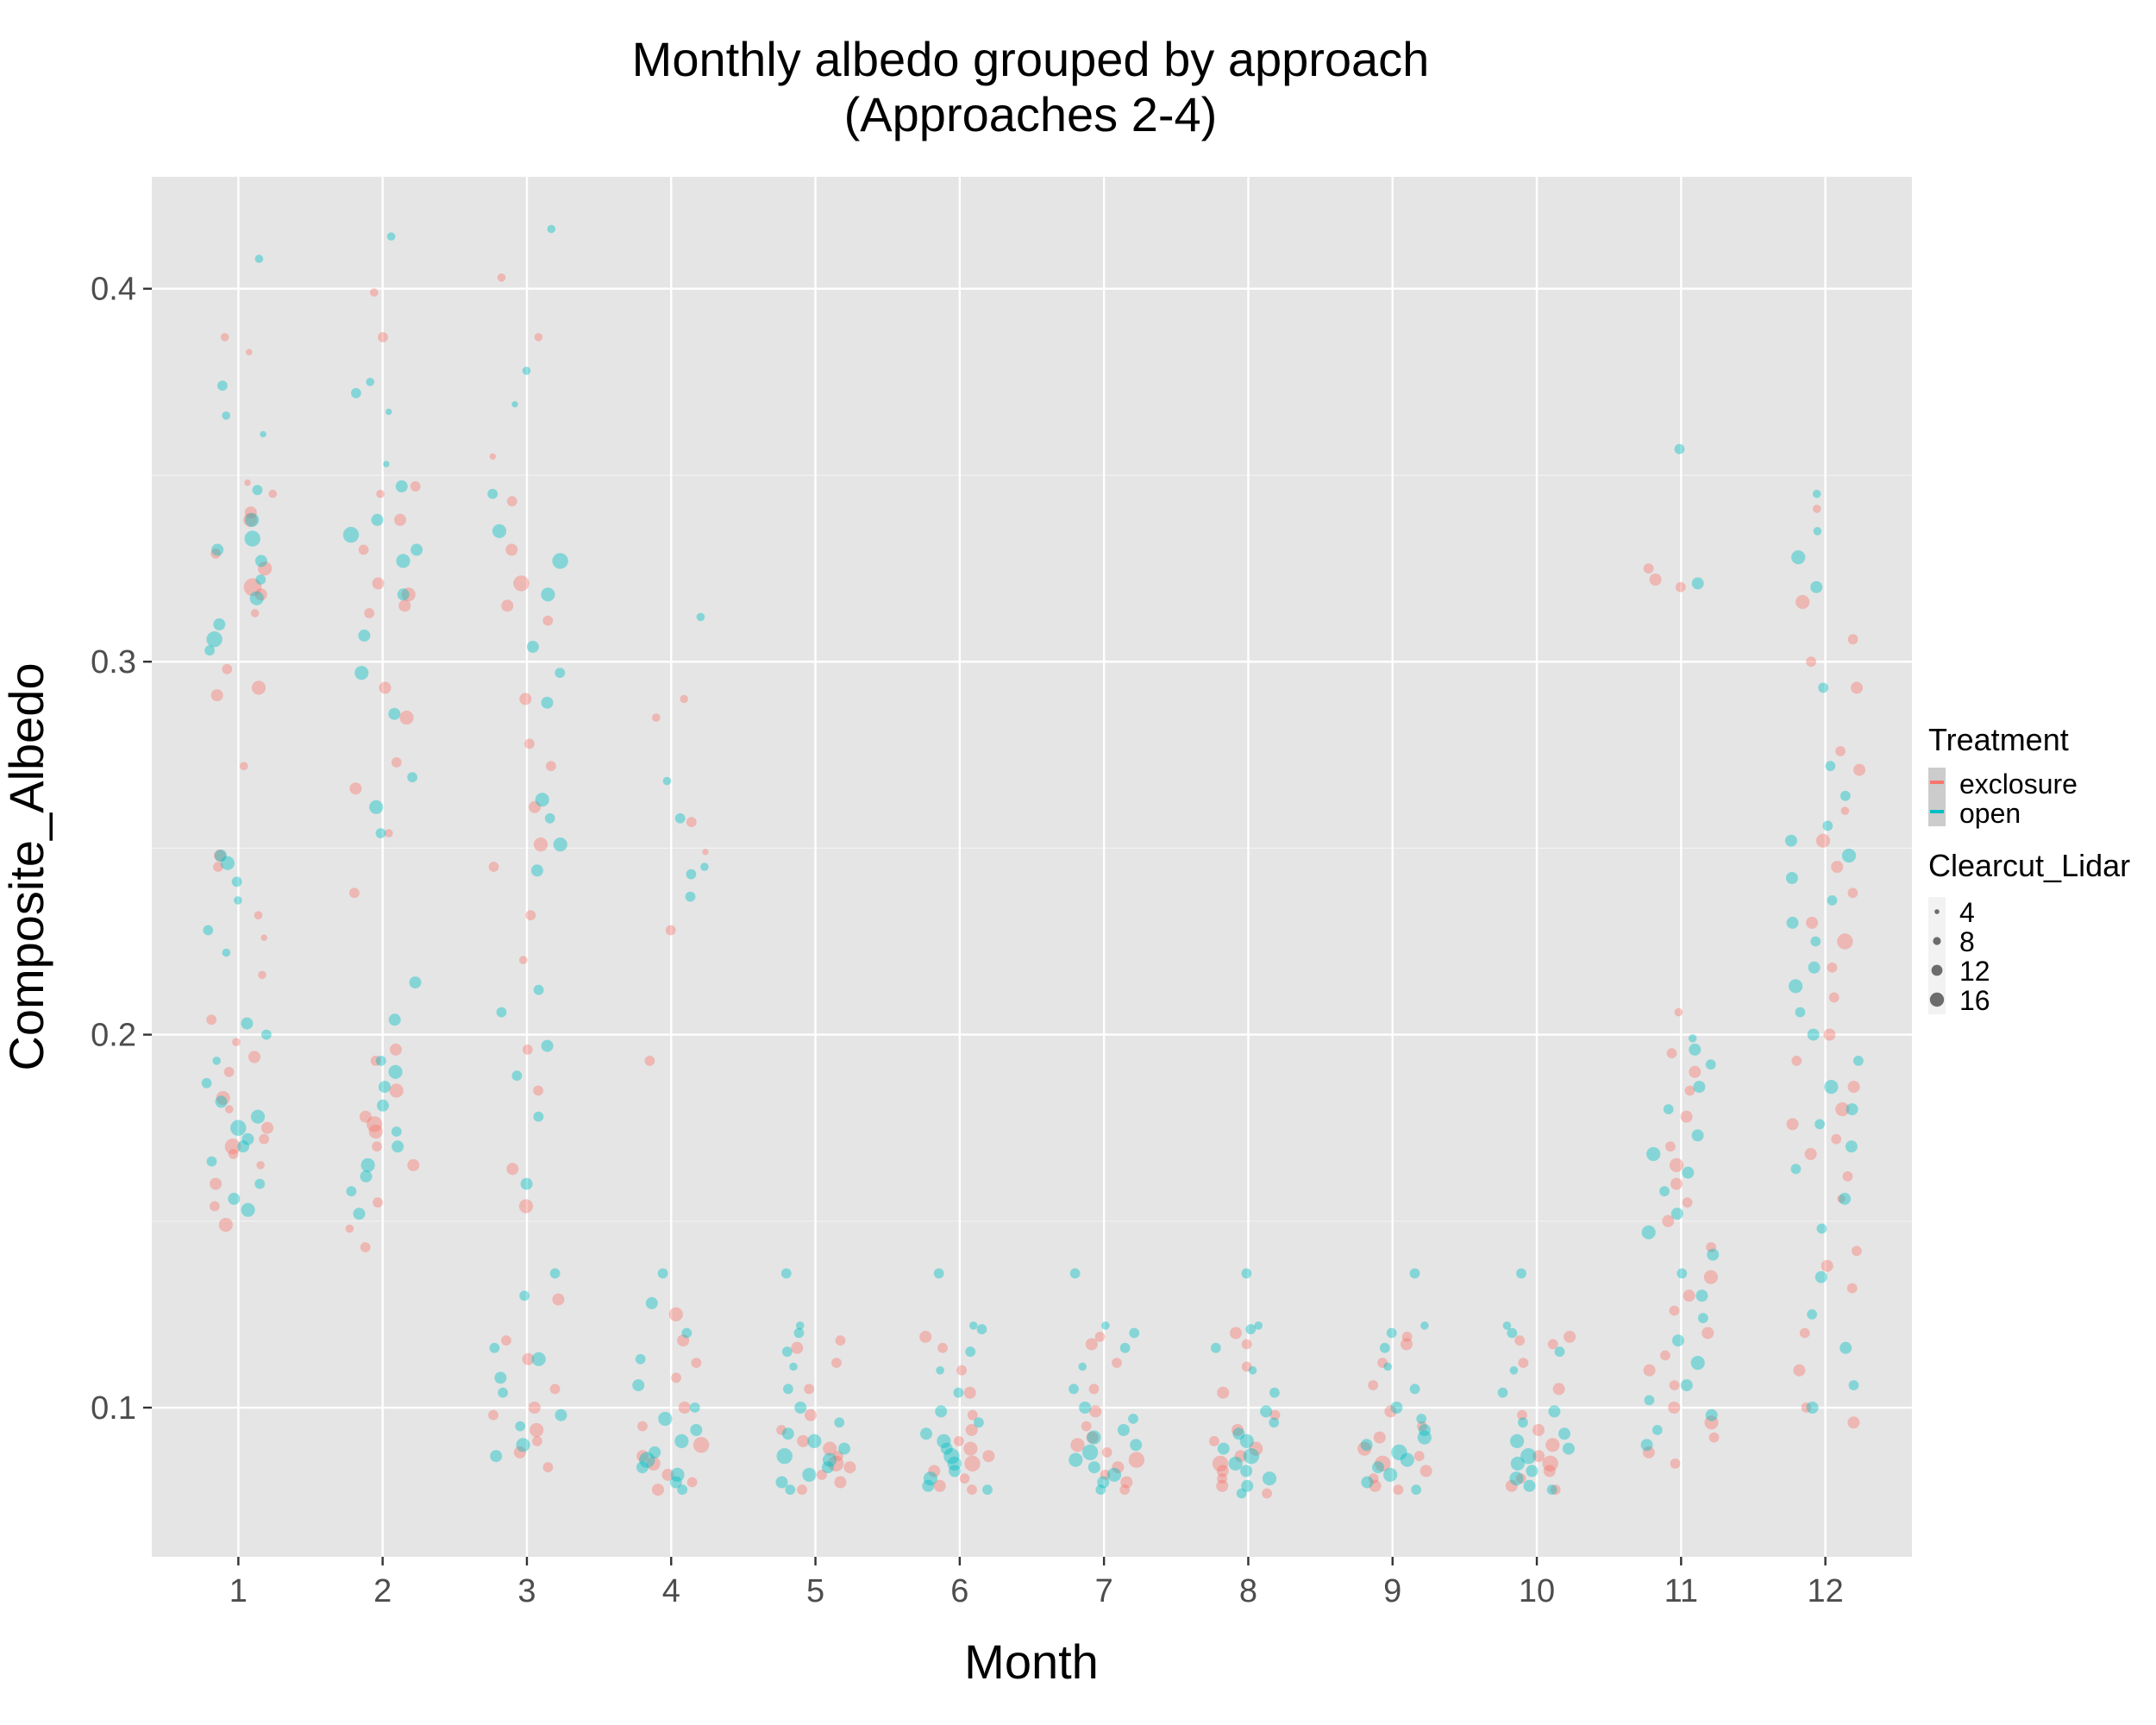 This screenshot has width=2156, height=1725. What do you see at coordinates (1967, 942) in the screenshot?
I see `legend-size-label: 8` at bounding box center [1967, 942].